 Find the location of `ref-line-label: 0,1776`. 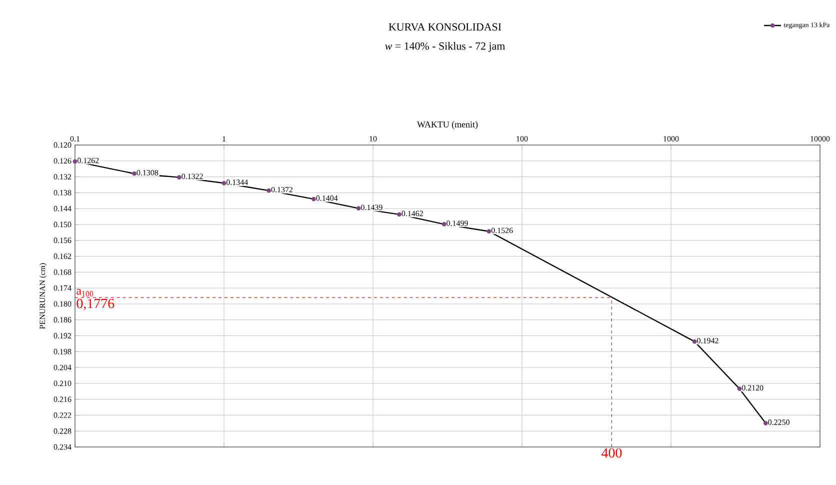

ref-line-label: 0,1776 is located at coordinates (95, 304).